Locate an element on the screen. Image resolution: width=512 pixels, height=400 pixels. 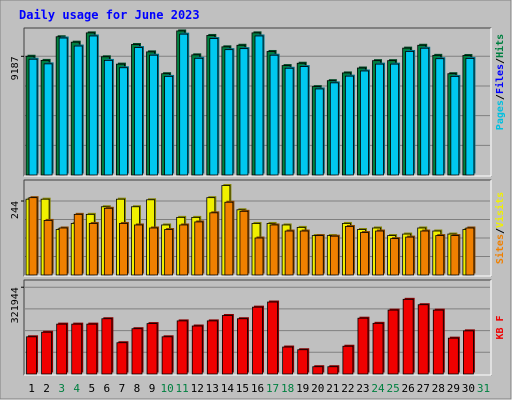
x-tick-label-day-29: 29 is located at coordinates (453, 388).